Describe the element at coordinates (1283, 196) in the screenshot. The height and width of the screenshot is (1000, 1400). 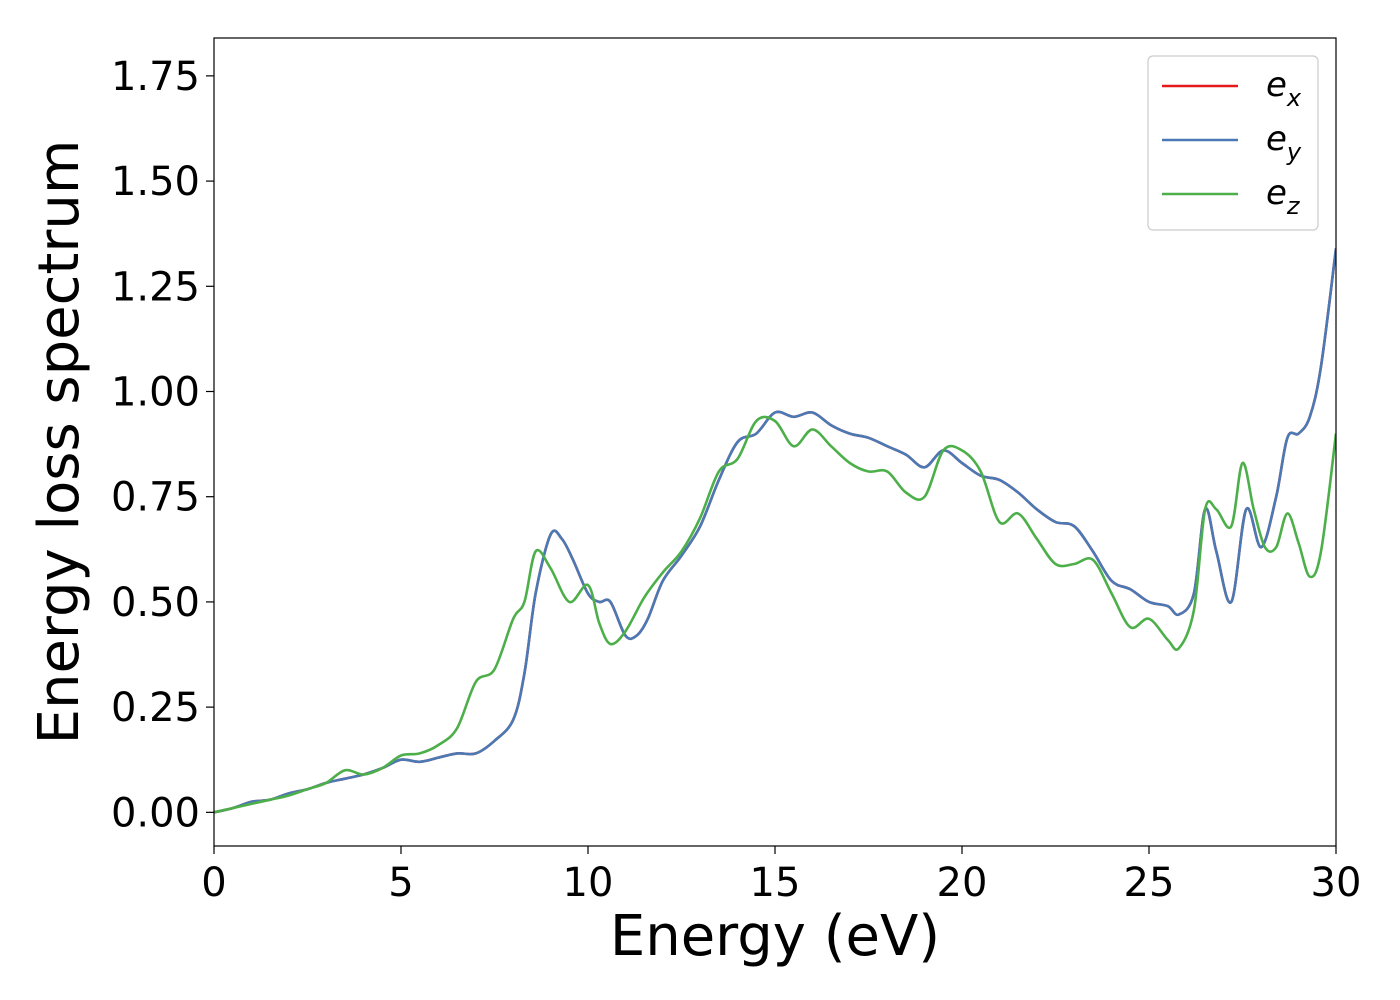
I see `legend-label-z: ez` at that location.